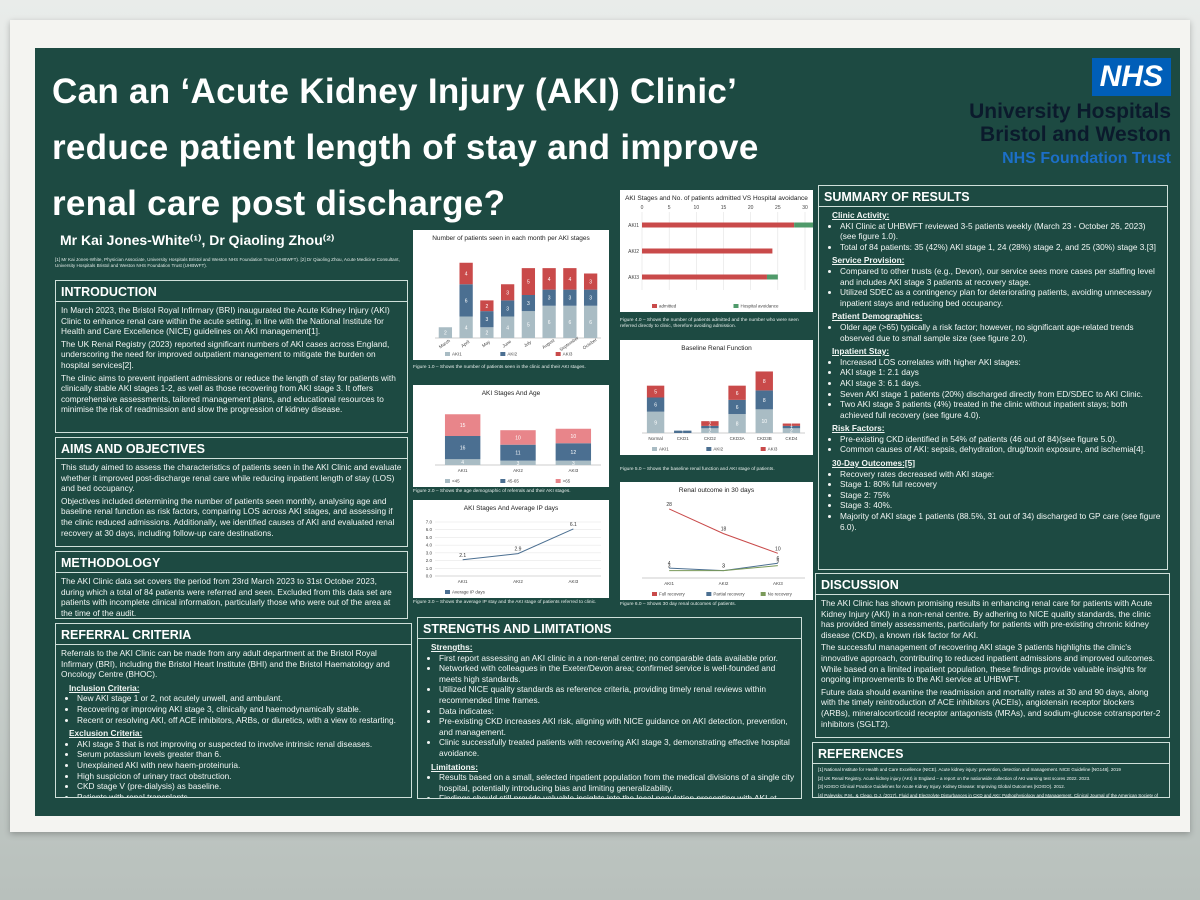  I want to click on legend-label: <45, so click(456, 481).